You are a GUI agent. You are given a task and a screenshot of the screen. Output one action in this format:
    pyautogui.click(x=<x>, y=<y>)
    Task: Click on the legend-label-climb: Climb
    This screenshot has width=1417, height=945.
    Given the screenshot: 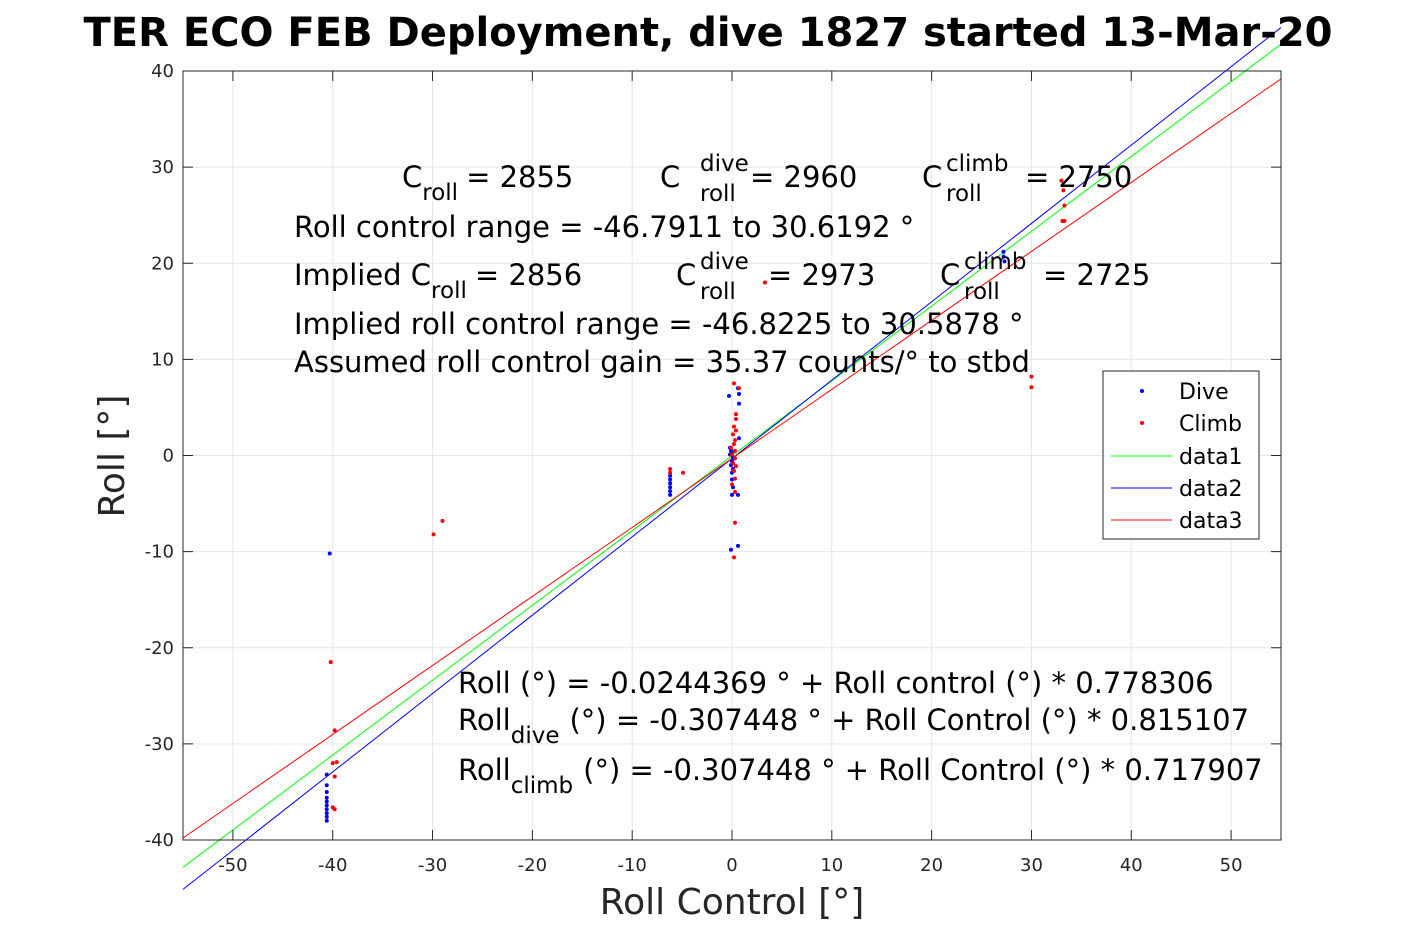 What is the action you would take?
    pyautogui.click(x=1210, y=424)
    